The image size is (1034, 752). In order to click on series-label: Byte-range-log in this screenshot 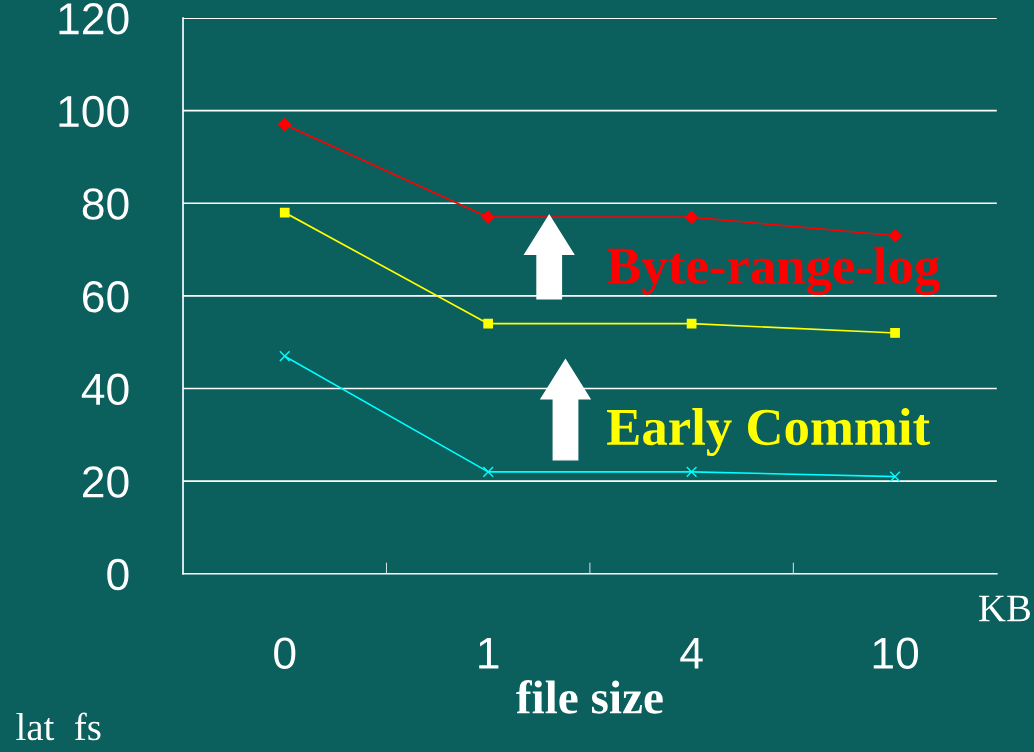, I will do `click(773, 271)`.